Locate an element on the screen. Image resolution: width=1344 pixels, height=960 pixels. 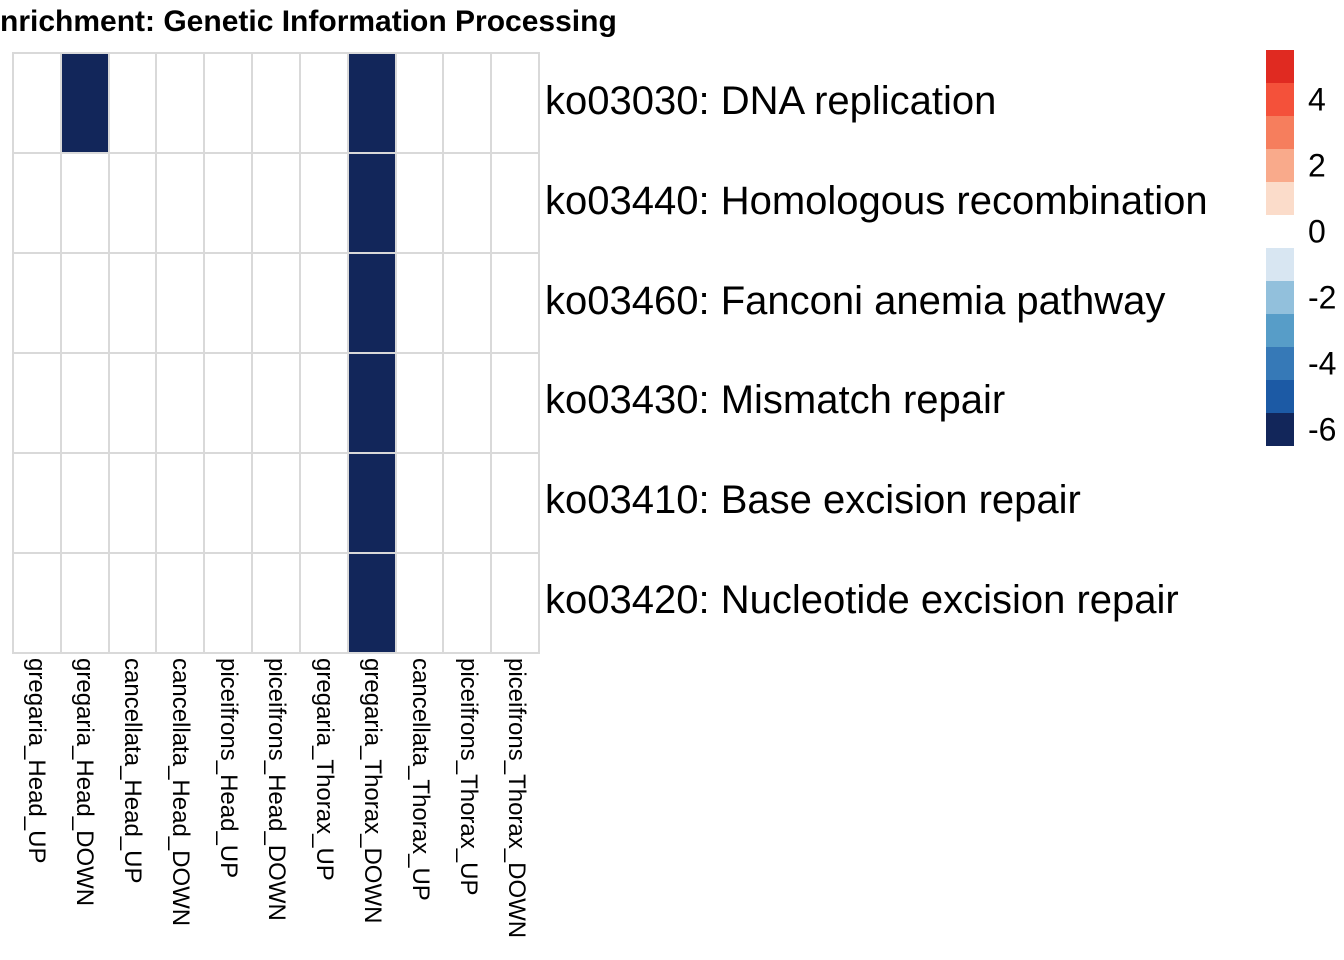
x-axis-label: piceifrons_Head_DOWN is located at coordinates (276, 789).